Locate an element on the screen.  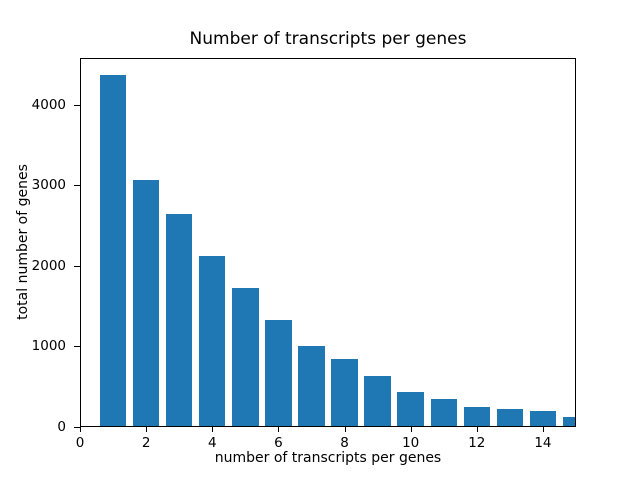
y-tick-label: 3000 is located at coordinates (48, 185).